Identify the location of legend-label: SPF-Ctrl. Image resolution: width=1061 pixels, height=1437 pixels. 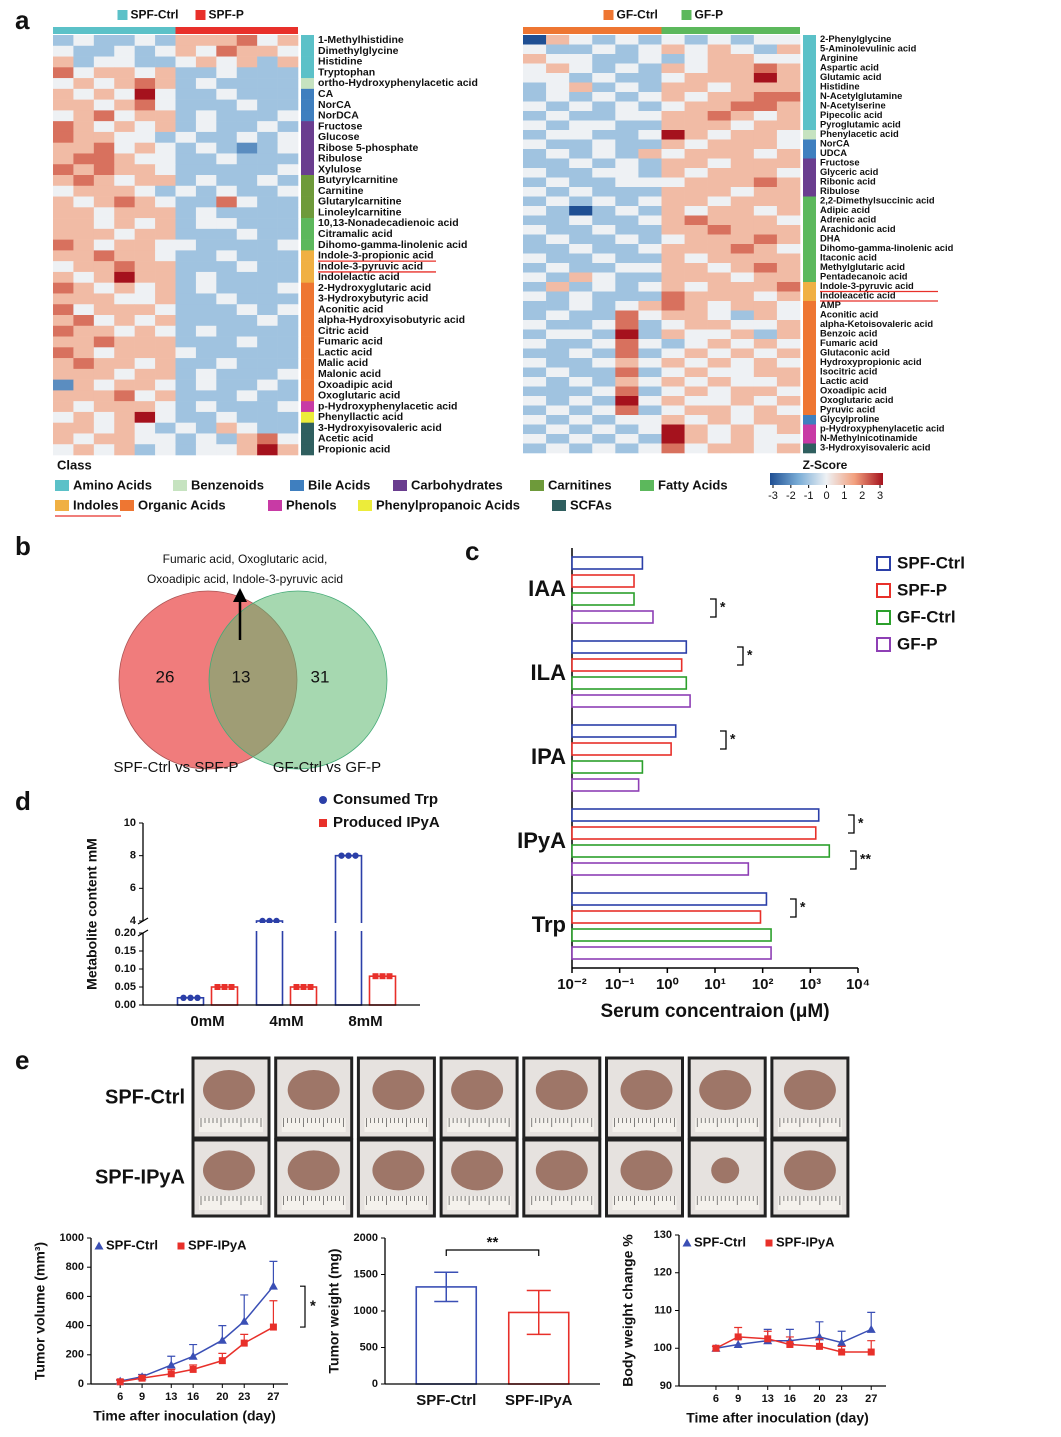
(720, 1241).